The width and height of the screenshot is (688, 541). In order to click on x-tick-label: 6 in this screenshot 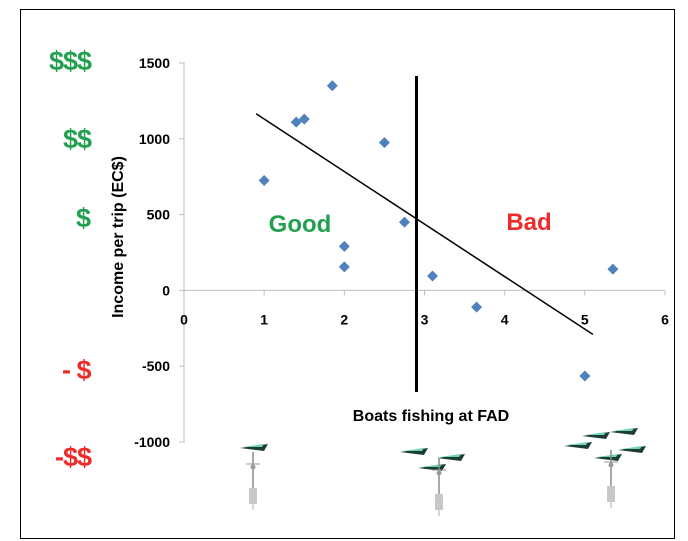, I will do `click(665, 319)`.